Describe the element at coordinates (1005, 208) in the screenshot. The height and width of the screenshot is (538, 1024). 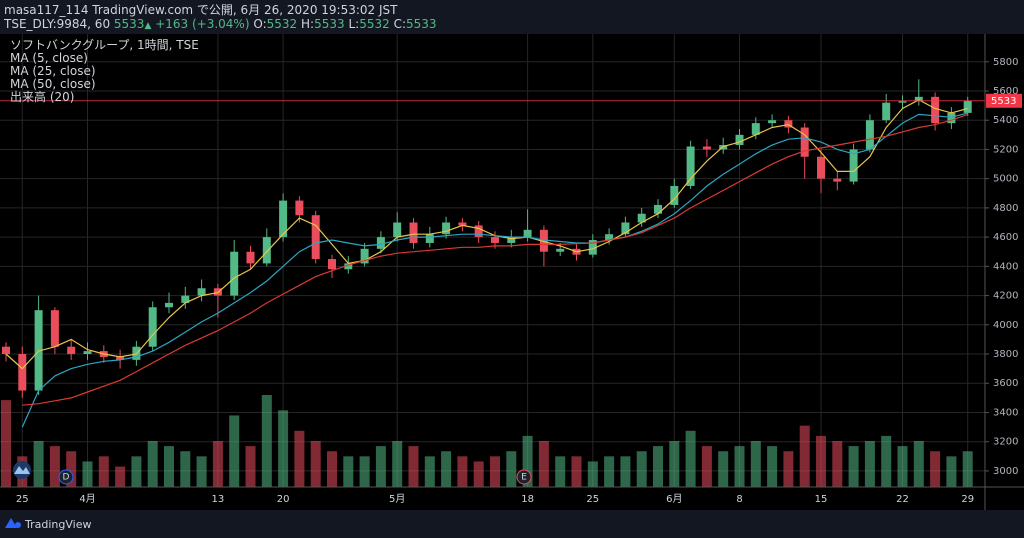
I see `y-tick-label: 4800` at that location.